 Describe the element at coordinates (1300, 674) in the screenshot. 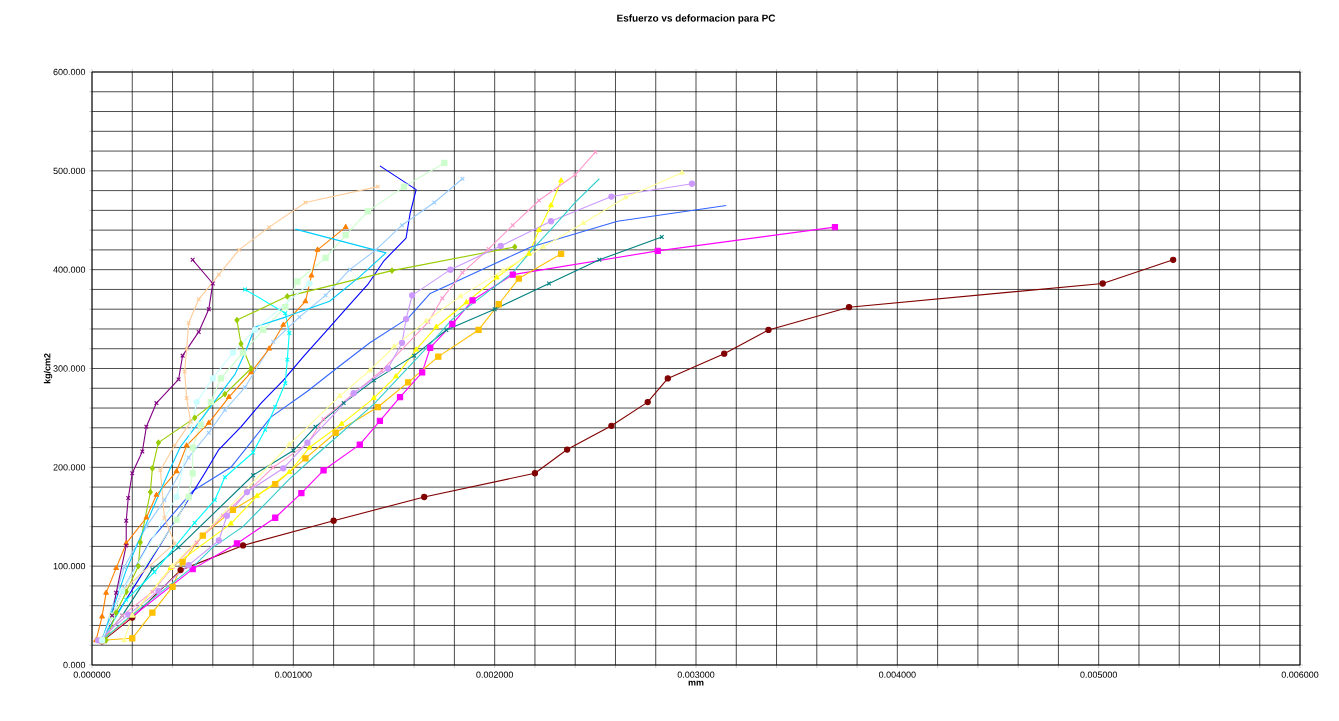

I see `x-tick-label: 0.006000` at that location.